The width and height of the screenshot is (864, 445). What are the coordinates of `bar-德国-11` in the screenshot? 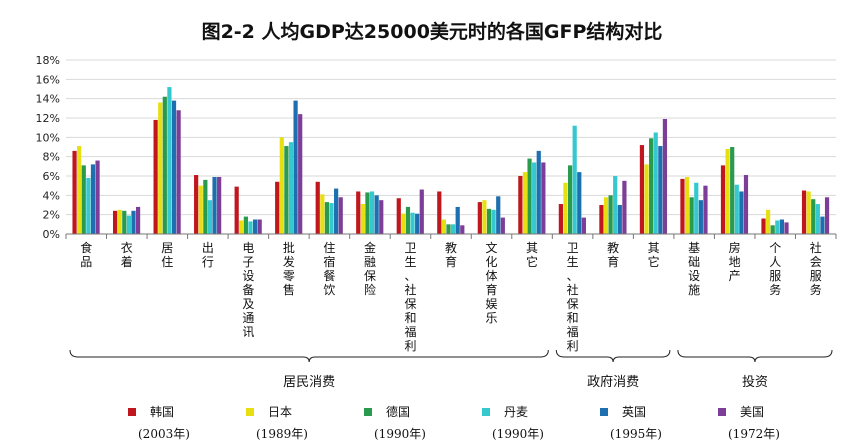 It's located at (529, 196).